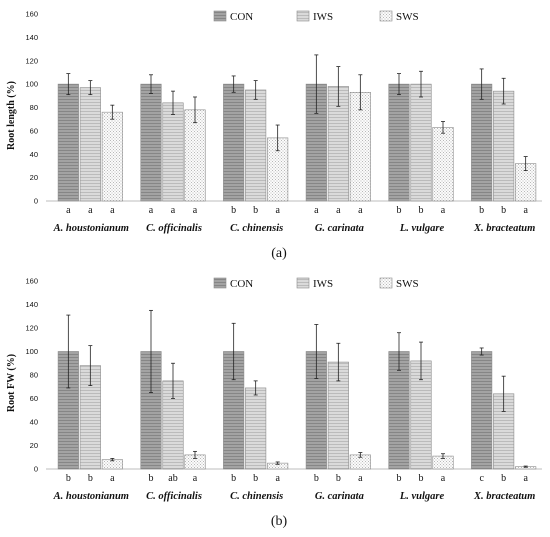  Describe the element at coordinates (11, 115) in the screenshot. I see `y-axis-label: Root length (%)` at that location.